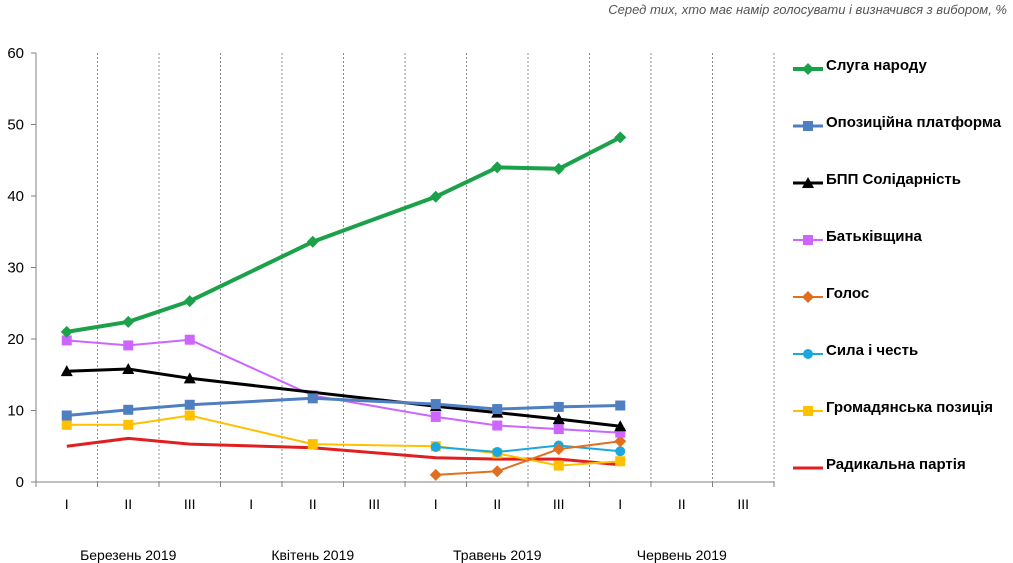 The image size is (1013, 563). Describe the element at coordinates (128, 555) in the screenshot. I see `month-label: Березень 2019` at that location.